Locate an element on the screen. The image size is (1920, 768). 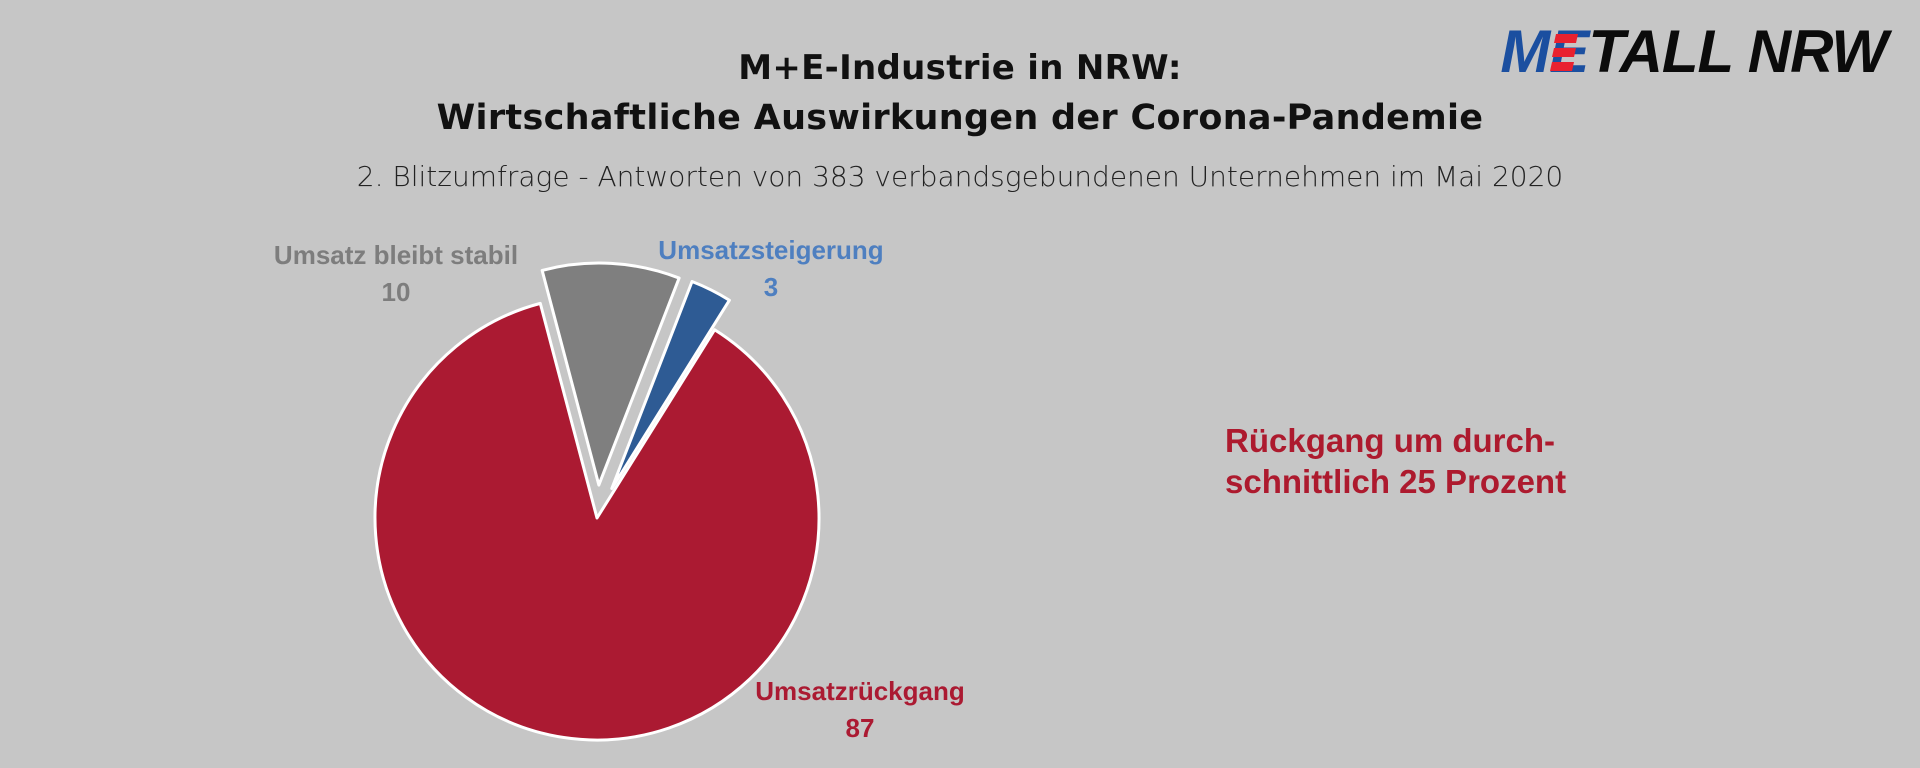
slice-value-stable: 10 is located at coordinates (396, 292).